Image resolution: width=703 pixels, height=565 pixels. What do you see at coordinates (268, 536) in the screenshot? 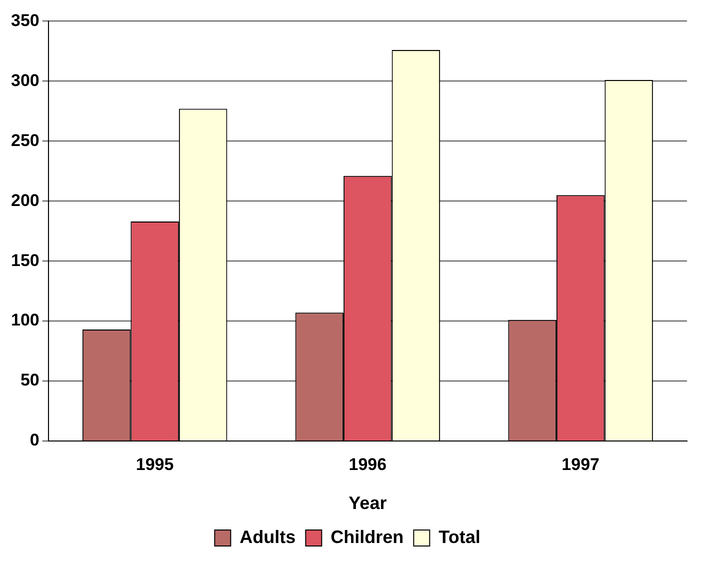
I see `legend-label: Adults` at bounding box center [268, 536].